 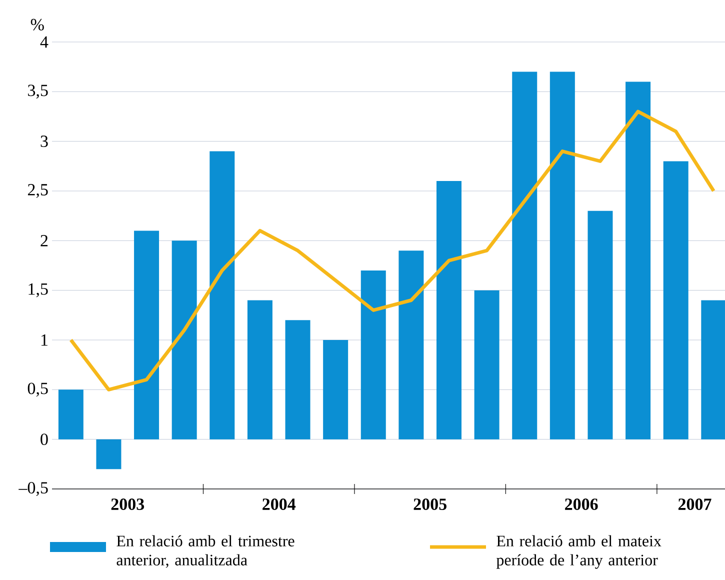 I want to click on x-tick-label: 2005, so click(x=430, y=504).